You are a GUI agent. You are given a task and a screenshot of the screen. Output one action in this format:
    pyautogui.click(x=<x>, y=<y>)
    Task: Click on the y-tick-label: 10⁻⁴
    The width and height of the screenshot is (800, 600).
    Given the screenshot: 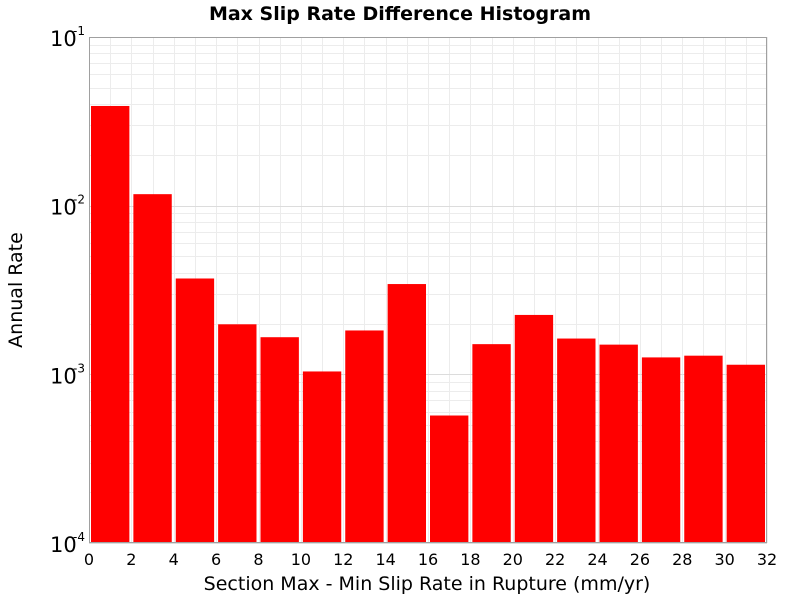 What is the action you would take?
    pyautogui.click(x=67, y=543)
    